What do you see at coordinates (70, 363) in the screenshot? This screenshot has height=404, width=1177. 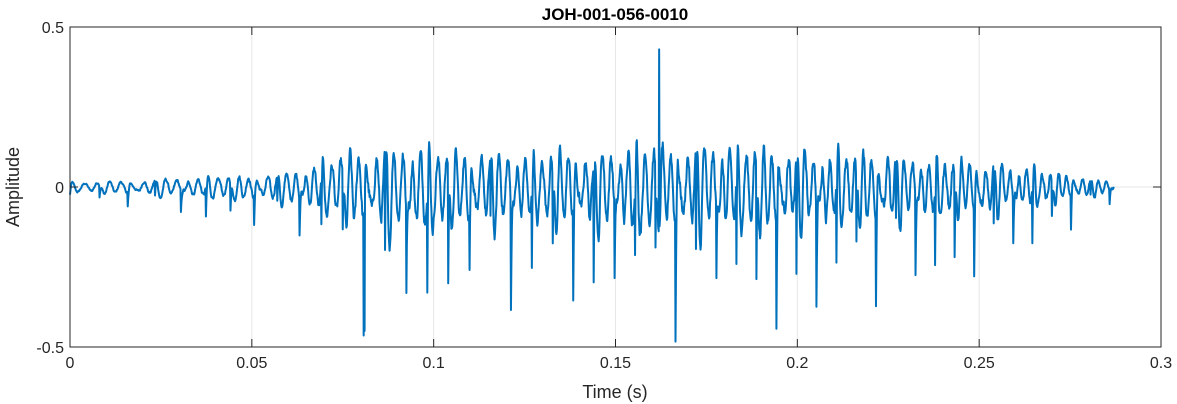 I see `x-tick-label: 0` at bounding box center [70, 363].